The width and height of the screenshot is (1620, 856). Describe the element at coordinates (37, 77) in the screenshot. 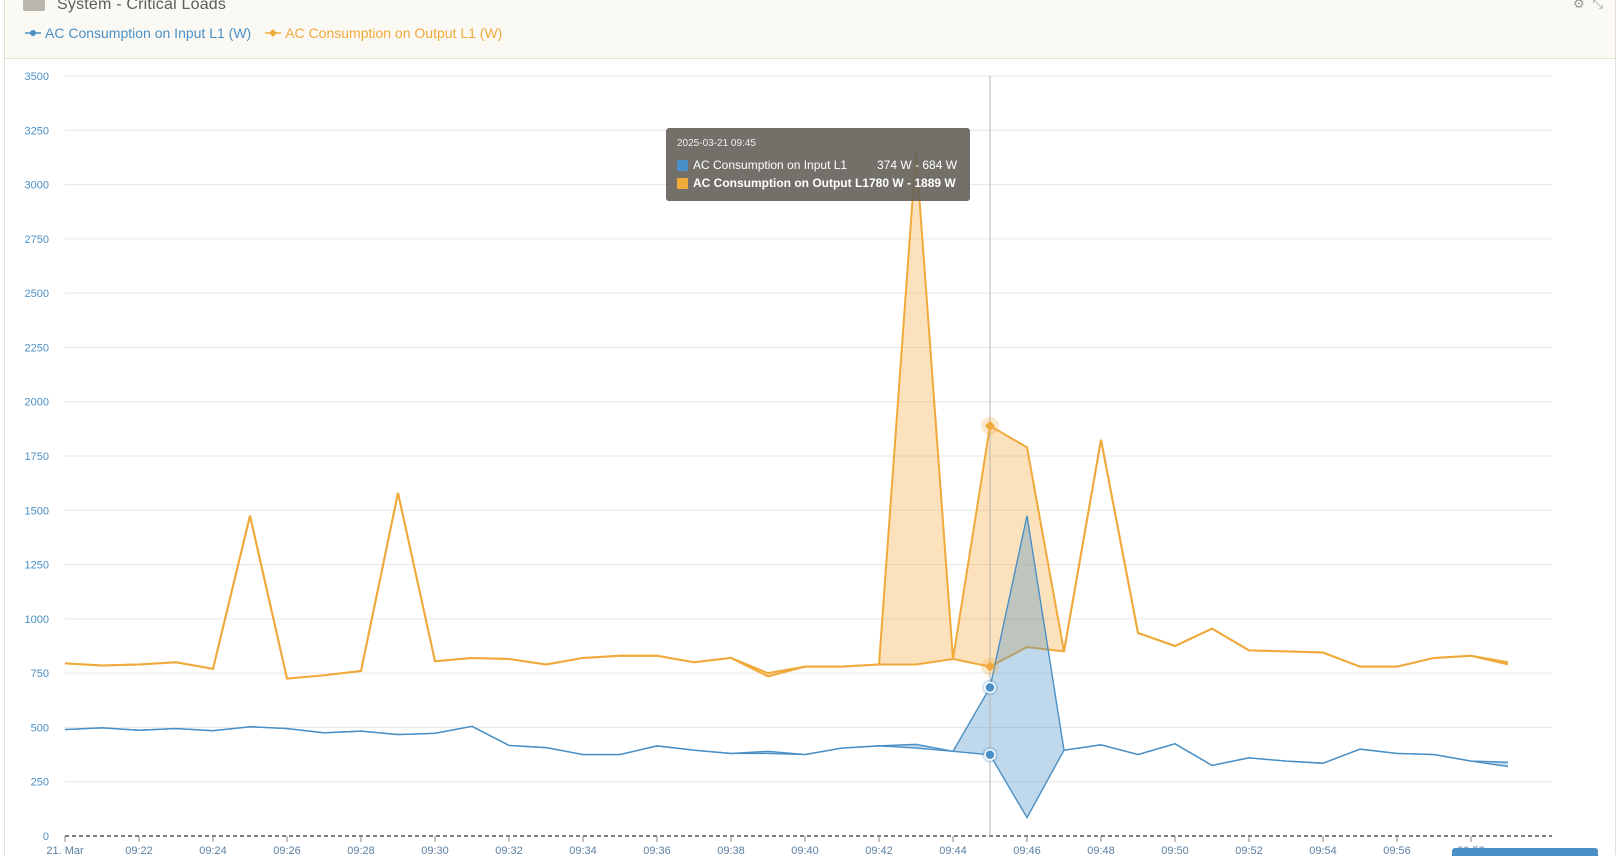

I see `y-tick-label: 3500` at that location.